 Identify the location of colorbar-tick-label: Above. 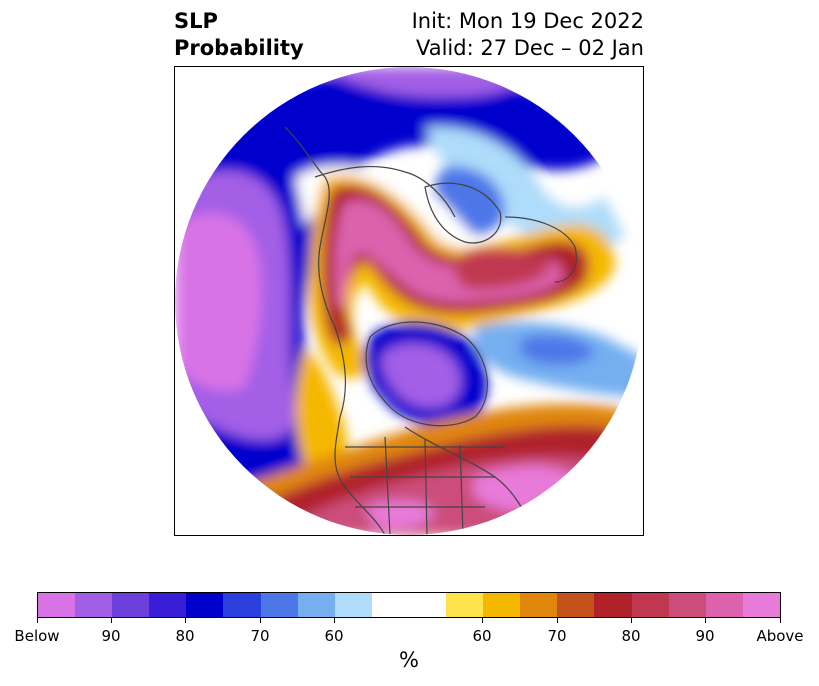
(780, 636).